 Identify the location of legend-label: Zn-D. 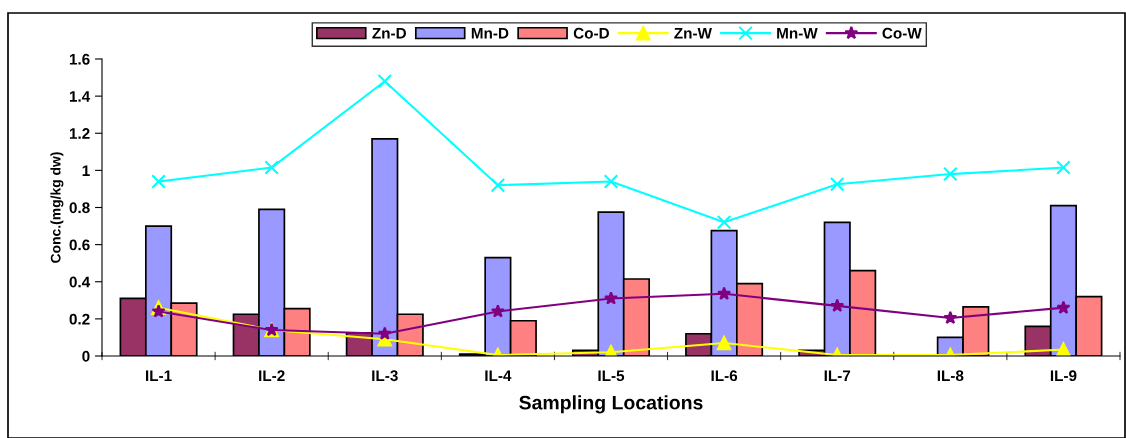
(389, 33).